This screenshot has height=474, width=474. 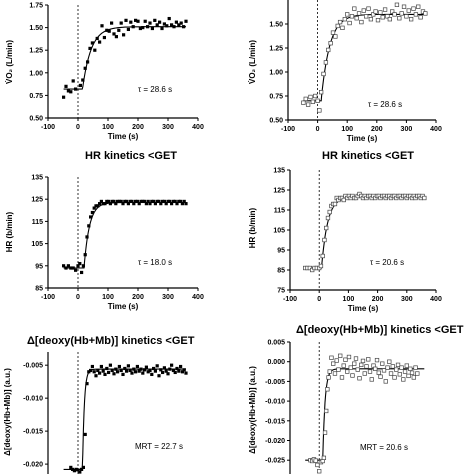 What do you see at coordinates (368, 156) in the screenshot?
I see `chart-title: HR kinetics <GET` at bounding box center [368, 156].